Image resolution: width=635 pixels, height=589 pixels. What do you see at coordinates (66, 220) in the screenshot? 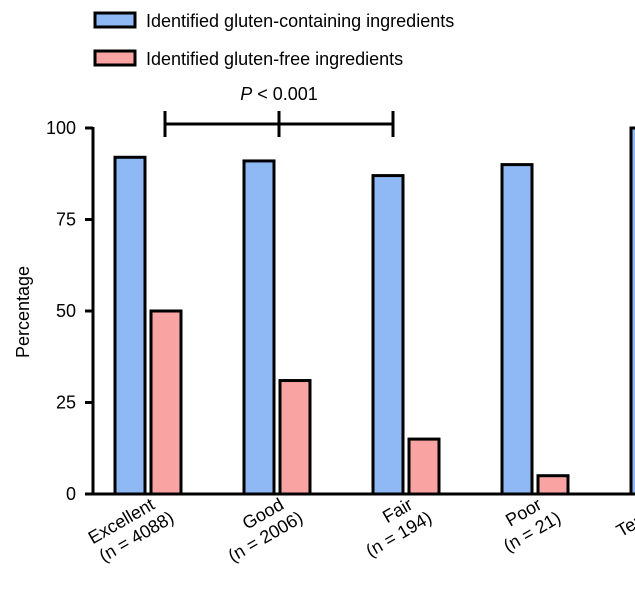
I see `y-tick-label: 75` at bounding box center [66, 220].